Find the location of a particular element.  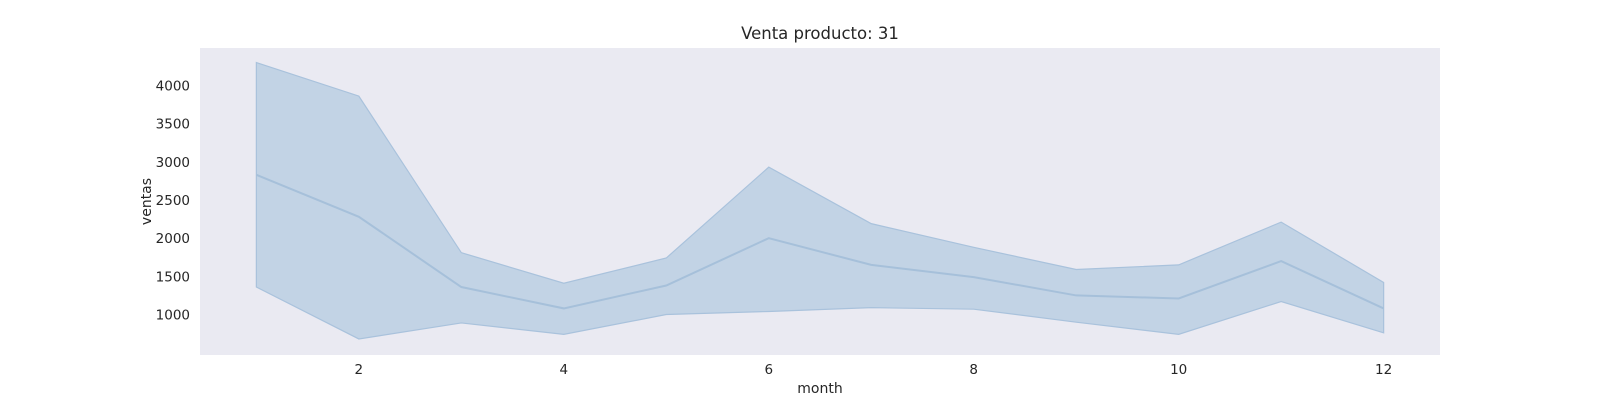

x-tick-label: 10 is located at coordinates (1178, 370).